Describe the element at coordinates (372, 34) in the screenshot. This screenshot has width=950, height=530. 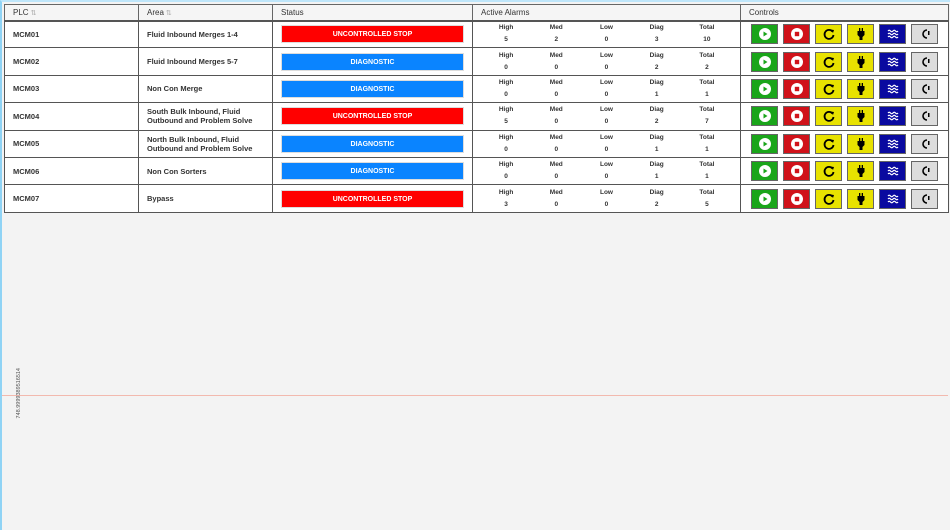
I see `status-cell: UNCONTROLLED STOP` at that location.